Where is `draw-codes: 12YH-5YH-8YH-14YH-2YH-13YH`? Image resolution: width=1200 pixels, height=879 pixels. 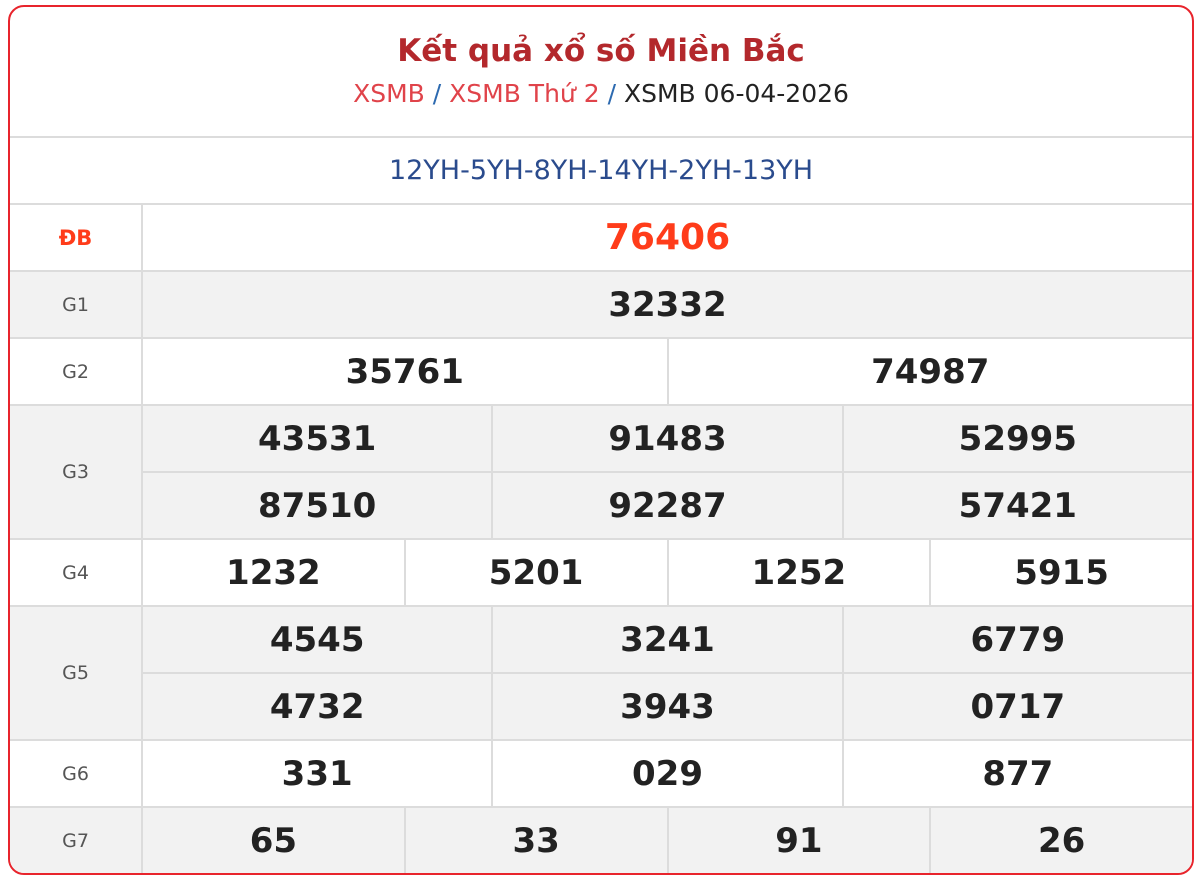 draw-codes: 12YH-5YH-8YH-14YH-2YH-13YH is located at coordinates (601, 171).